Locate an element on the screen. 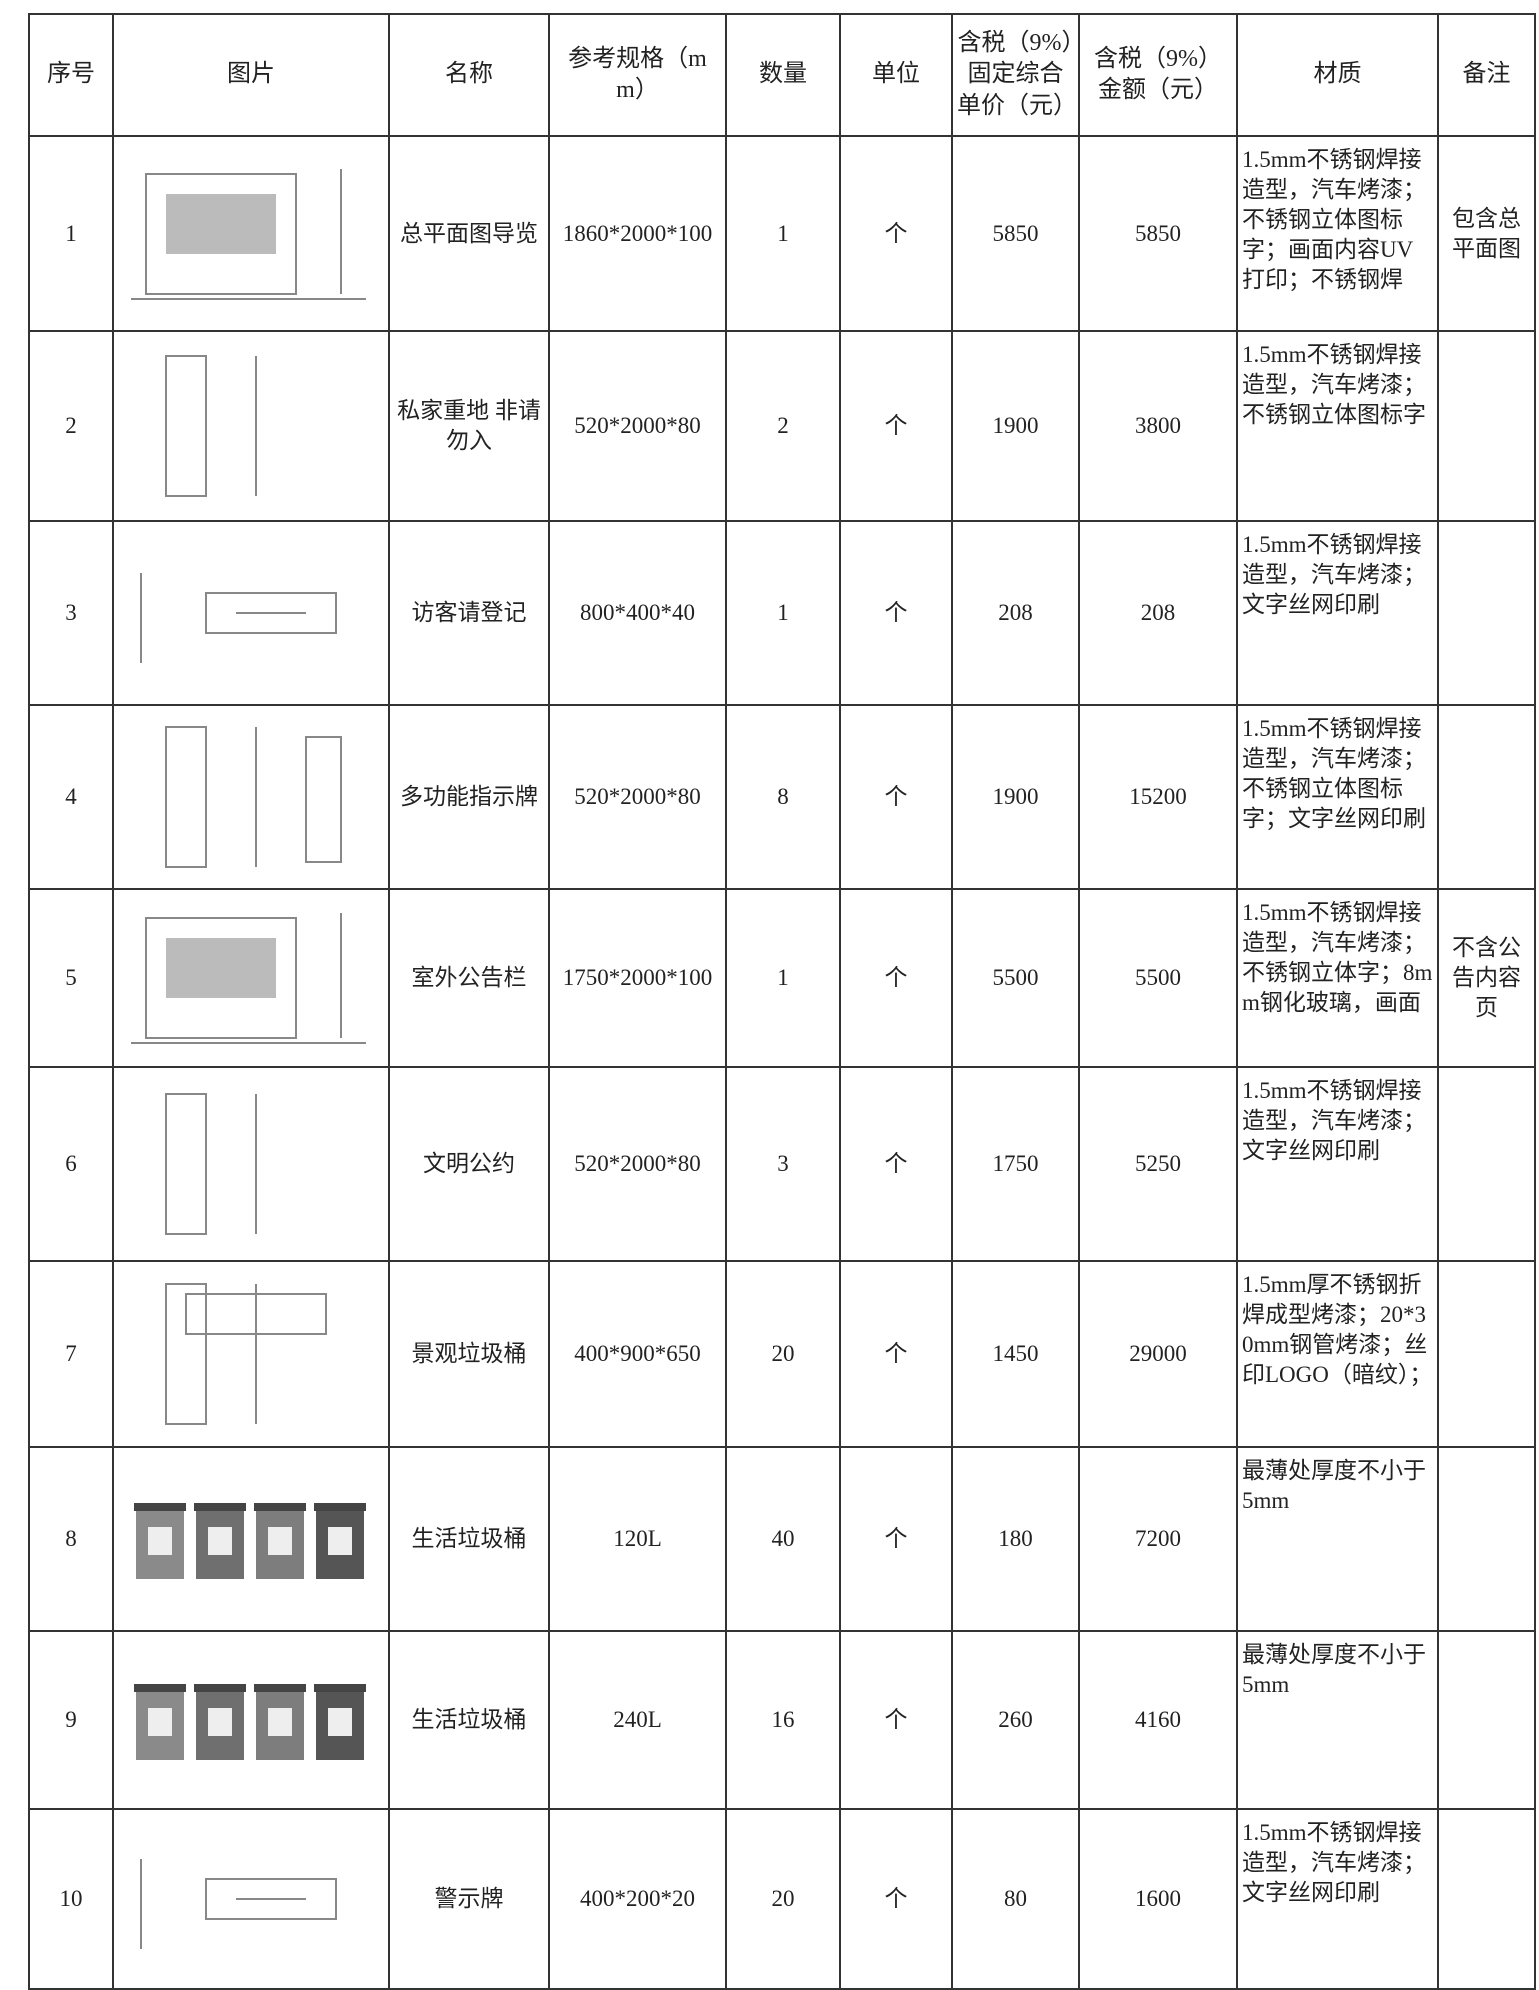  price-cell: 1450 is located at coordinates (1015, 1354).